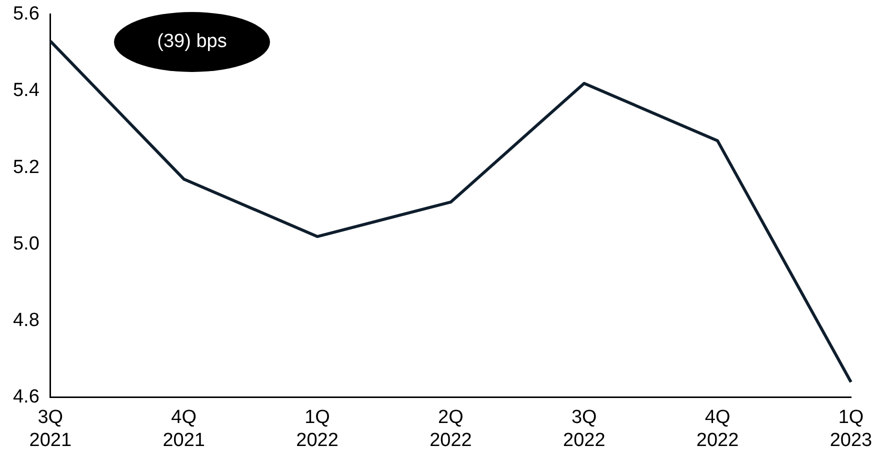 The height and width of the screenshot is (460, 881). What do you see at coordinates (26, 243) in the screenshot?
I see `y-tick-label: 5.0` at bounding box center [26, 243].